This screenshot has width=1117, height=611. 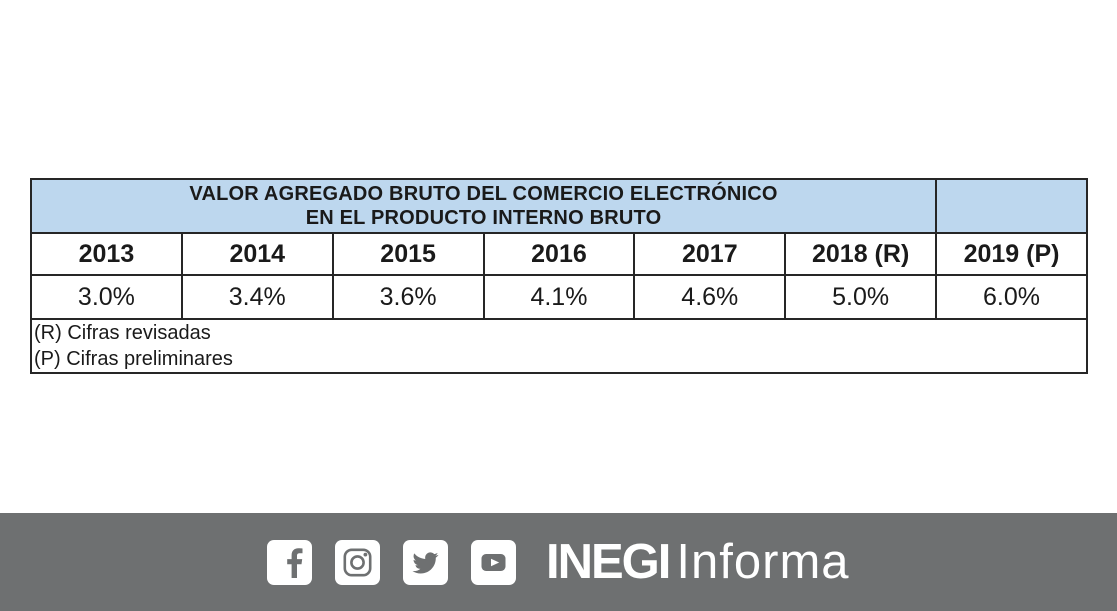 I want to click on twitter-button, so click(x=425, y=562).